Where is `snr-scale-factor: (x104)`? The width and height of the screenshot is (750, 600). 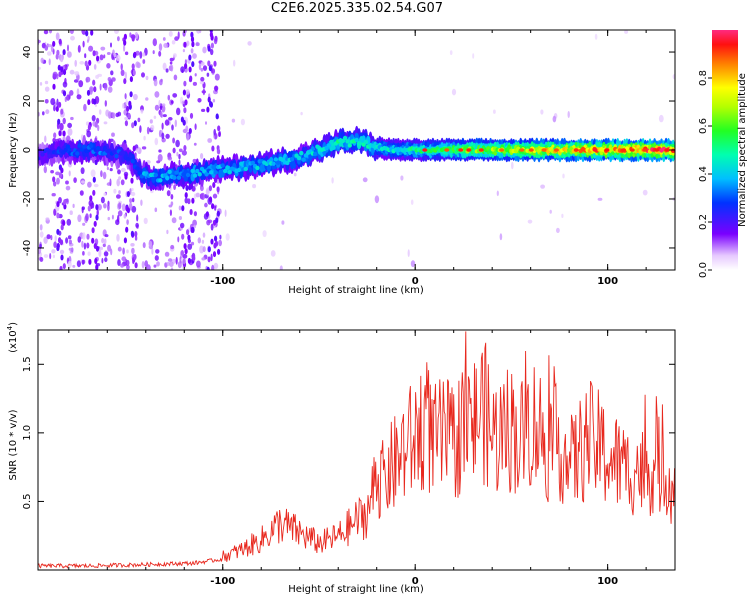 snr-scale-factor: (x104) is located at coordinates (12, 337).